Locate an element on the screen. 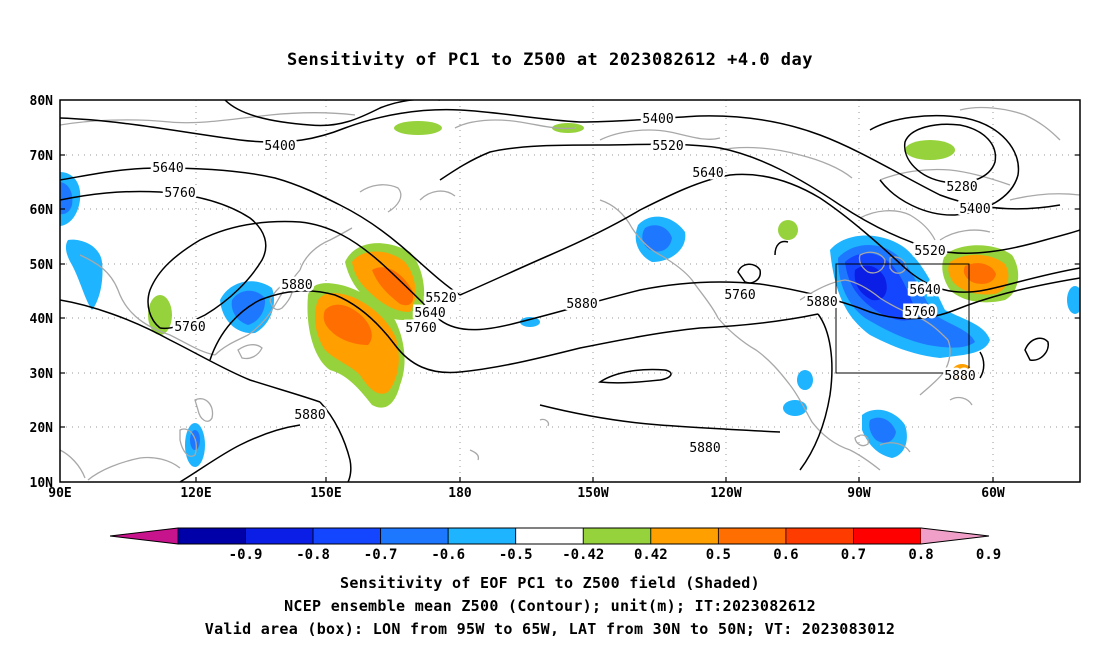 This screenshot has width=1100, height=650. colorbar-label: 0.6 is located at coordinates (785, 555).